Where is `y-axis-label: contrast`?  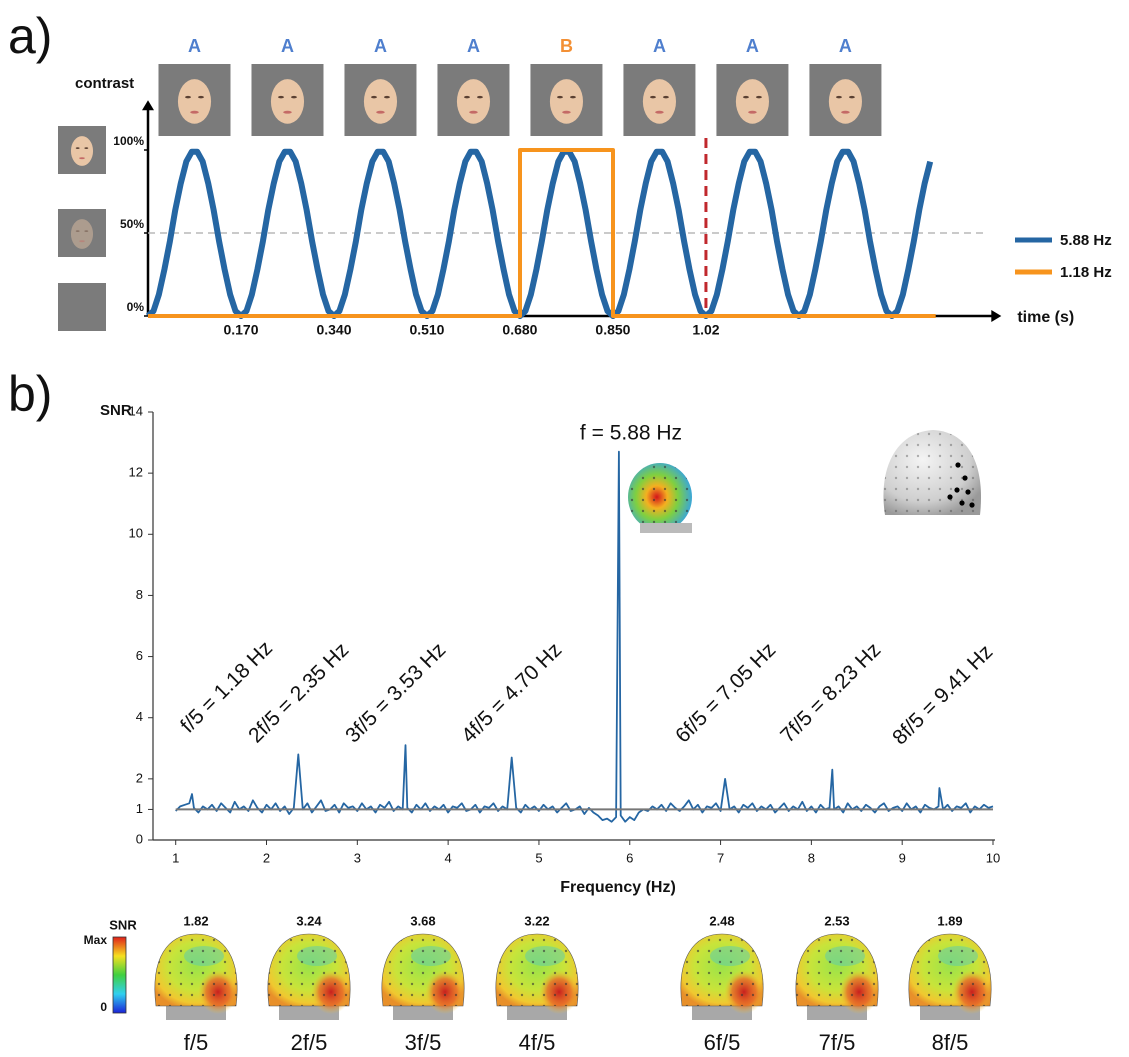 y-axis-label: contrast is located at coordinates (104, 83).